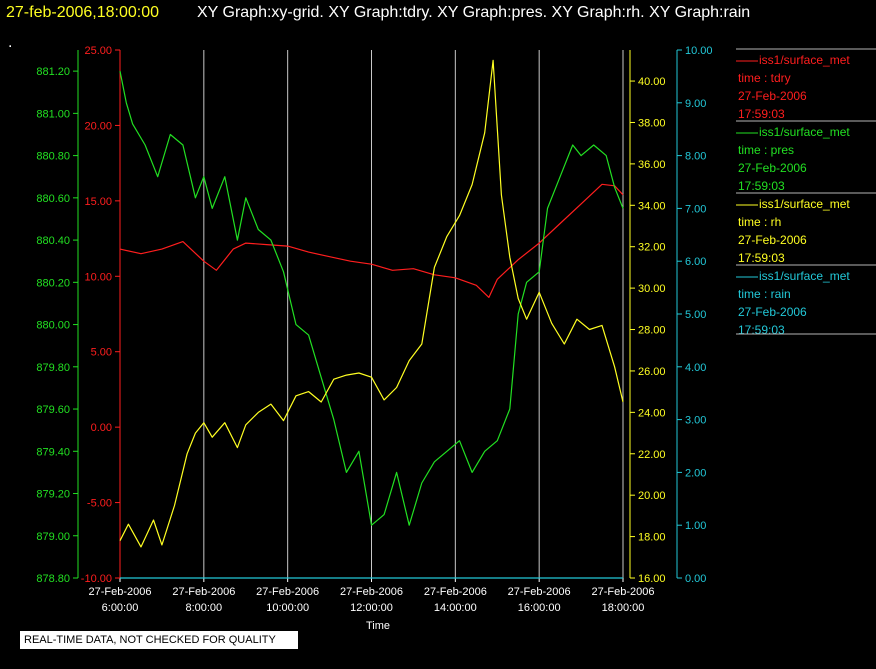 The height and width of the screenshot is (669, 876). I want to click on y-tick-label-rain: 5.00, so click(695, 315).